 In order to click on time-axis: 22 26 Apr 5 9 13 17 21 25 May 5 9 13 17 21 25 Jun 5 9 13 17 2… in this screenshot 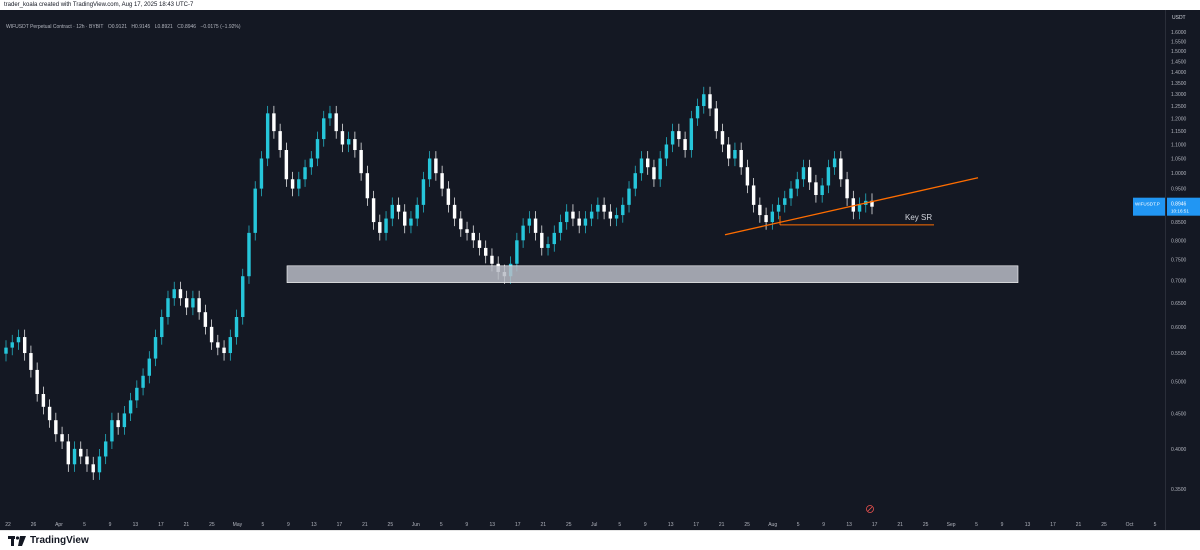, I will do `click(582, 523)`.